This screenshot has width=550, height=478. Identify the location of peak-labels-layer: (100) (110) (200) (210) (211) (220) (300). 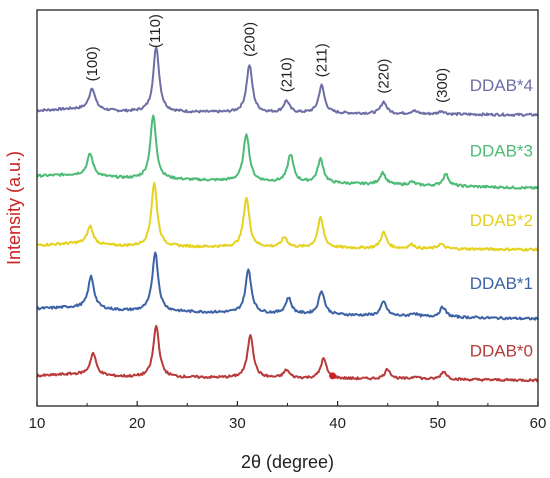
(267, 58).